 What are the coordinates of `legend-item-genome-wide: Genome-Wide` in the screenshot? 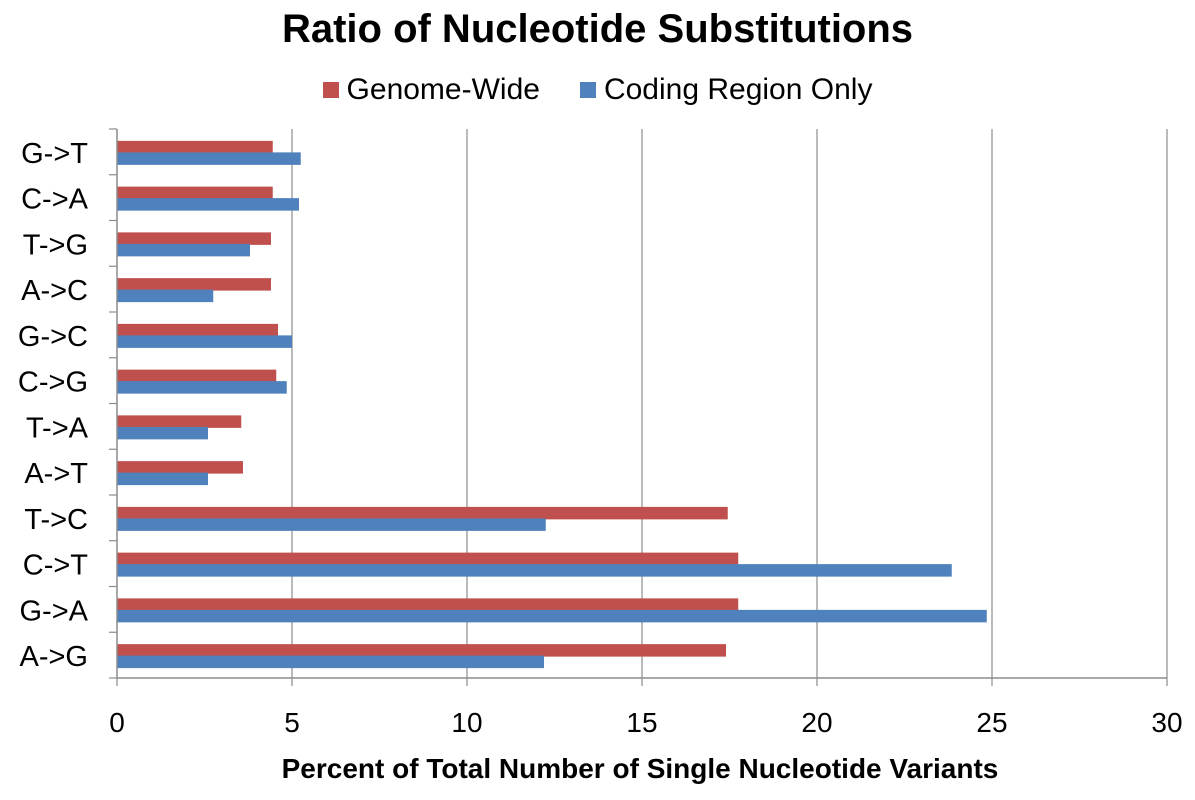 It's located at (431, 90).